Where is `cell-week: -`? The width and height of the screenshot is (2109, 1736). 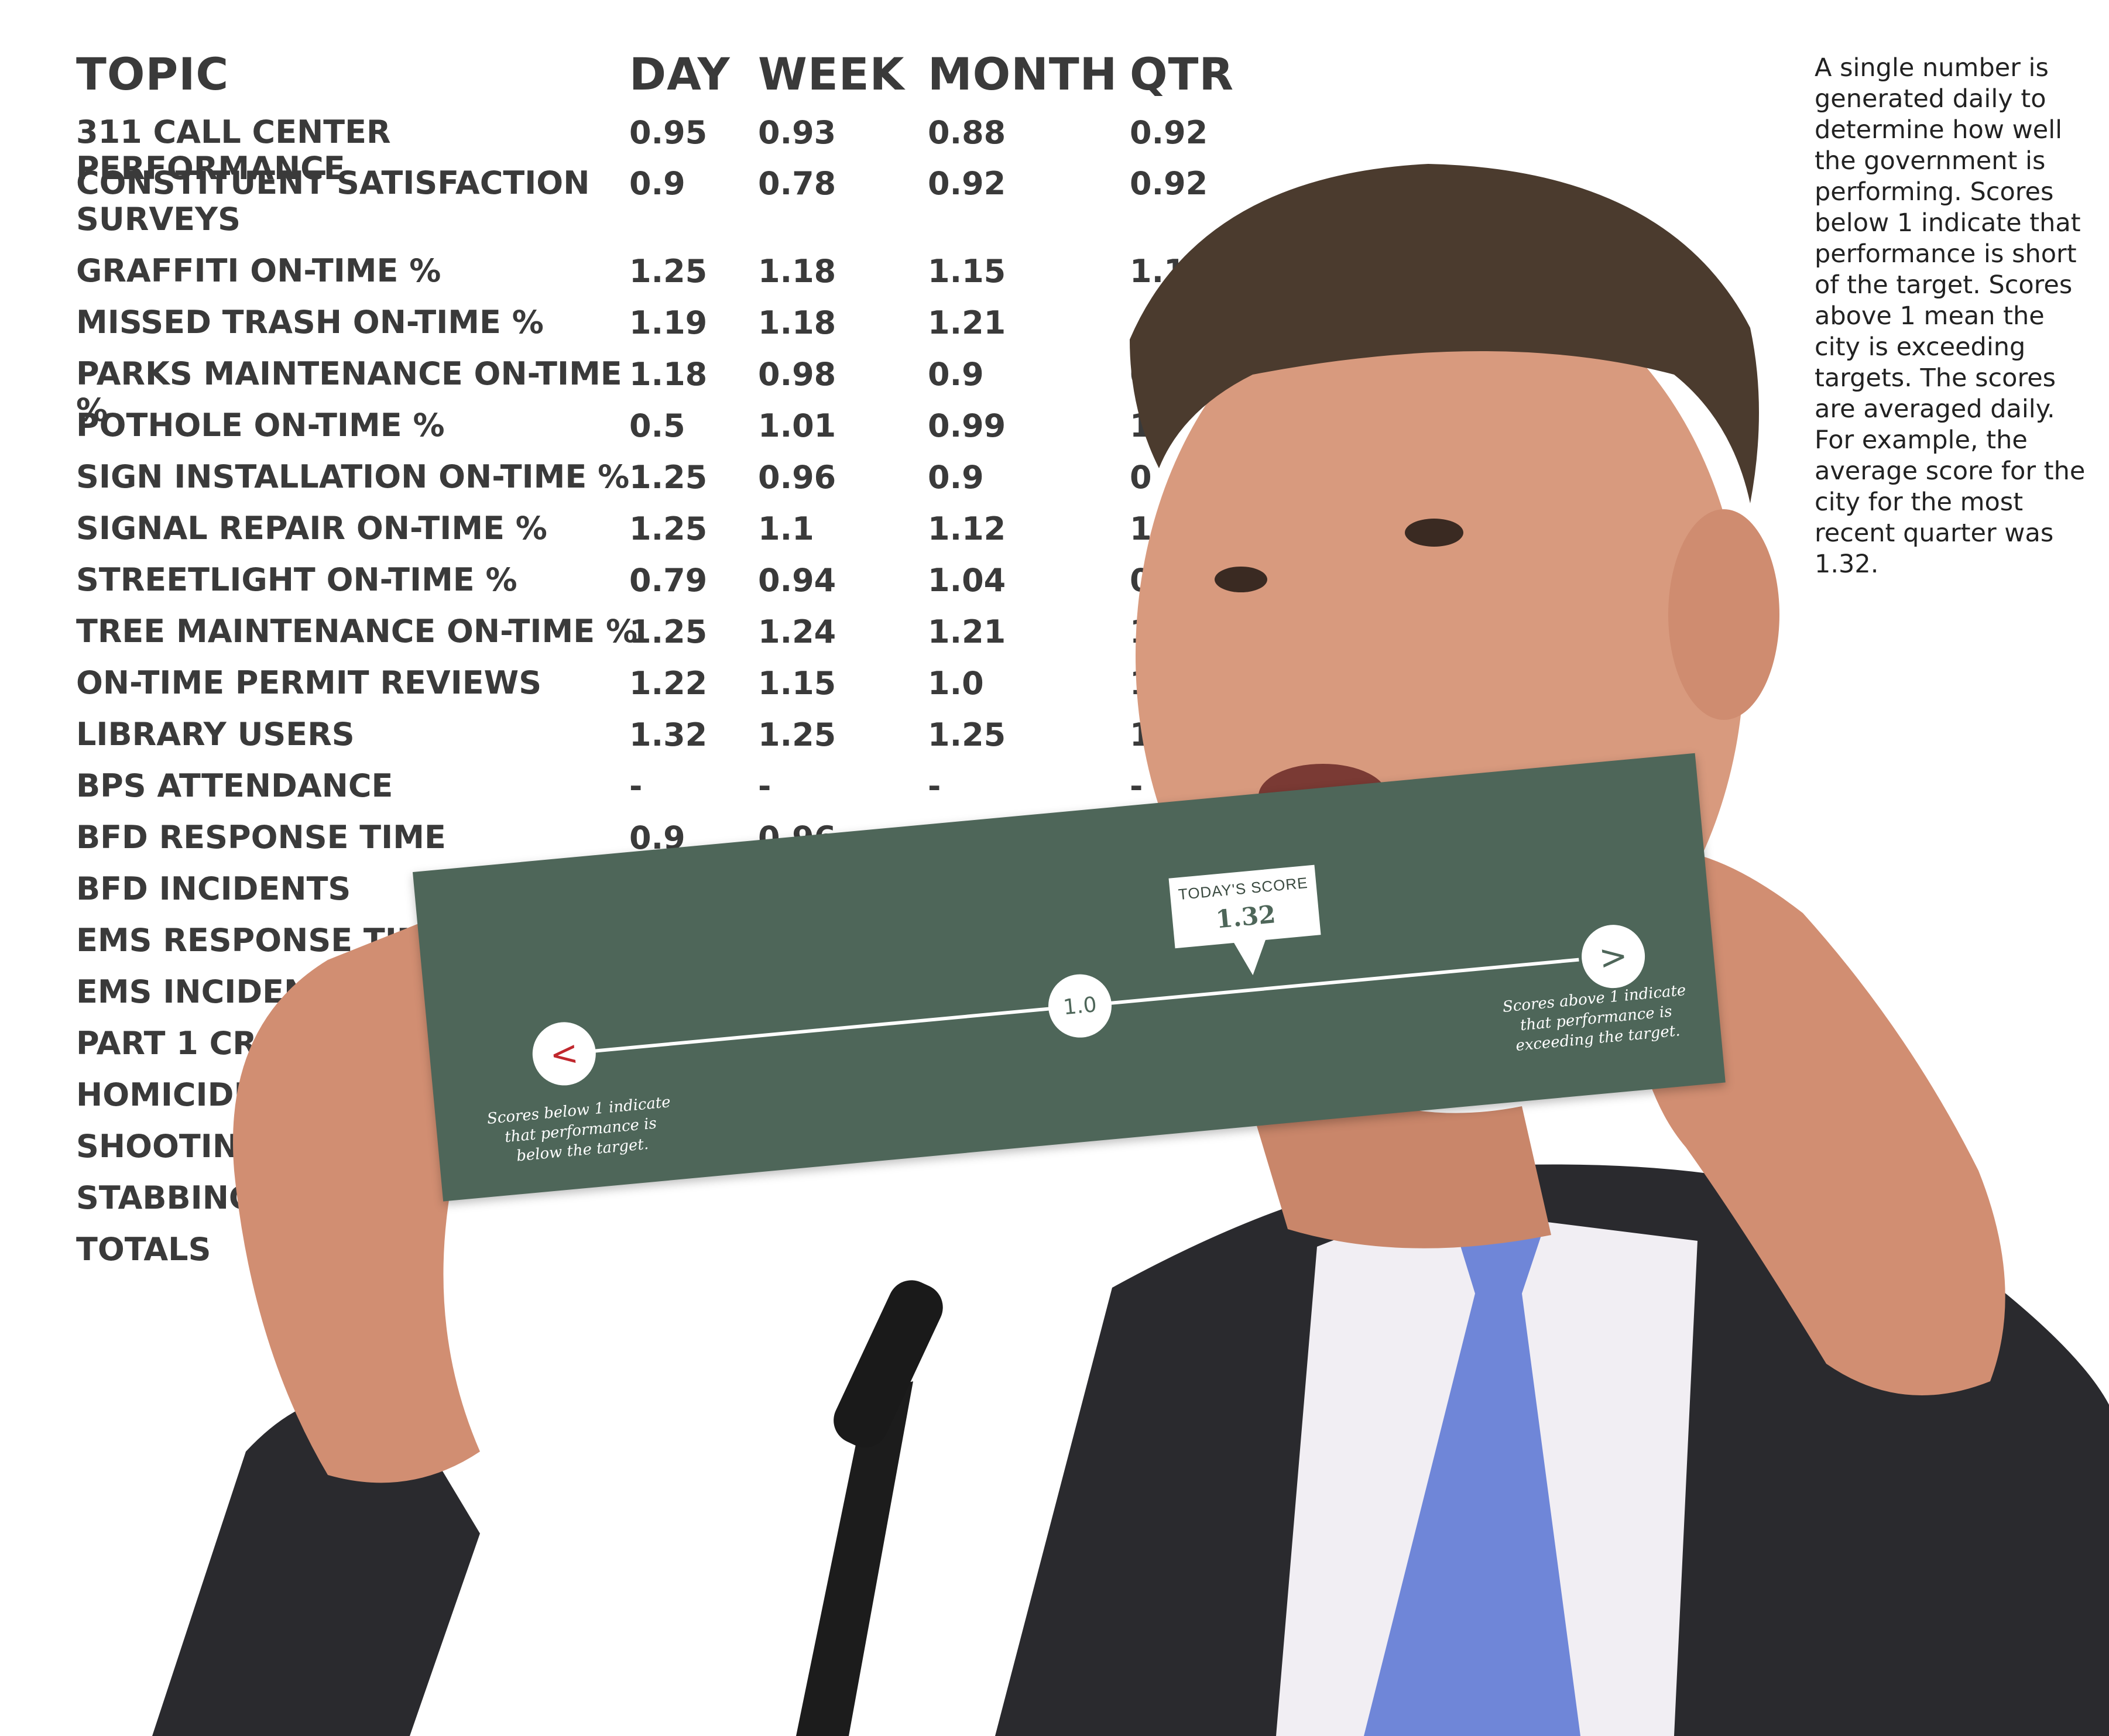 cell-week: - is located at coordinates (764, 786).